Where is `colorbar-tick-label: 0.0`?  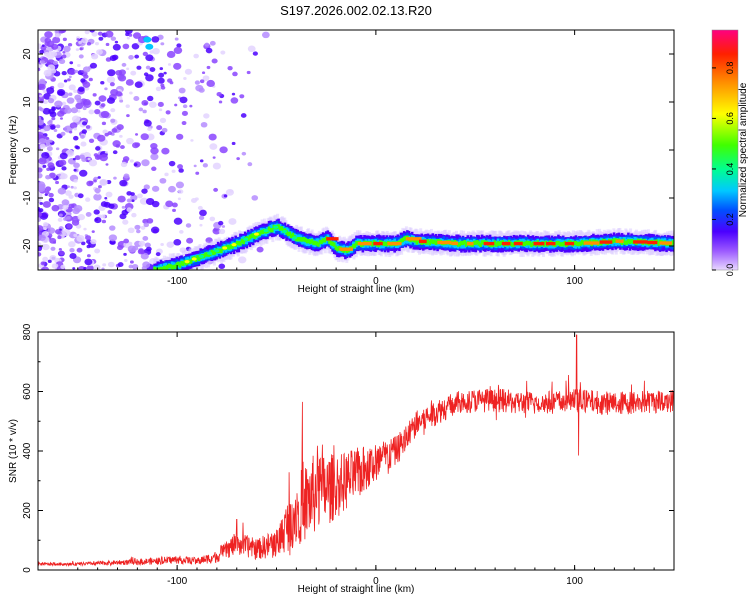
colorbar-tick-label: 0.0 is located at coordinates (730, 270).